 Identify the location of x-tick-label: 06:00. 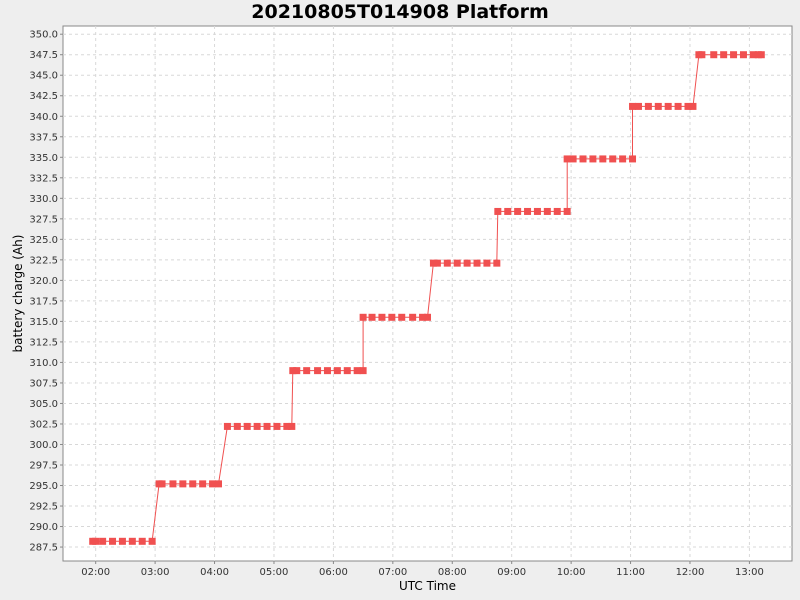
(333, 572).